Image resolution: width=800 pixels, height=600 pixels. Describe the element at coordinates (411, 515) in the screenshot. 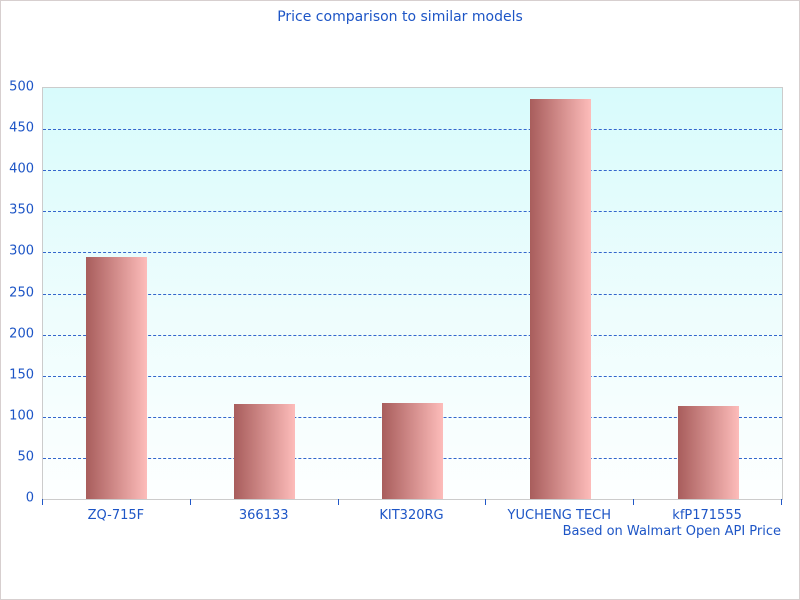

I see `x-label-KIT320RG: KIT320RG` at that location.